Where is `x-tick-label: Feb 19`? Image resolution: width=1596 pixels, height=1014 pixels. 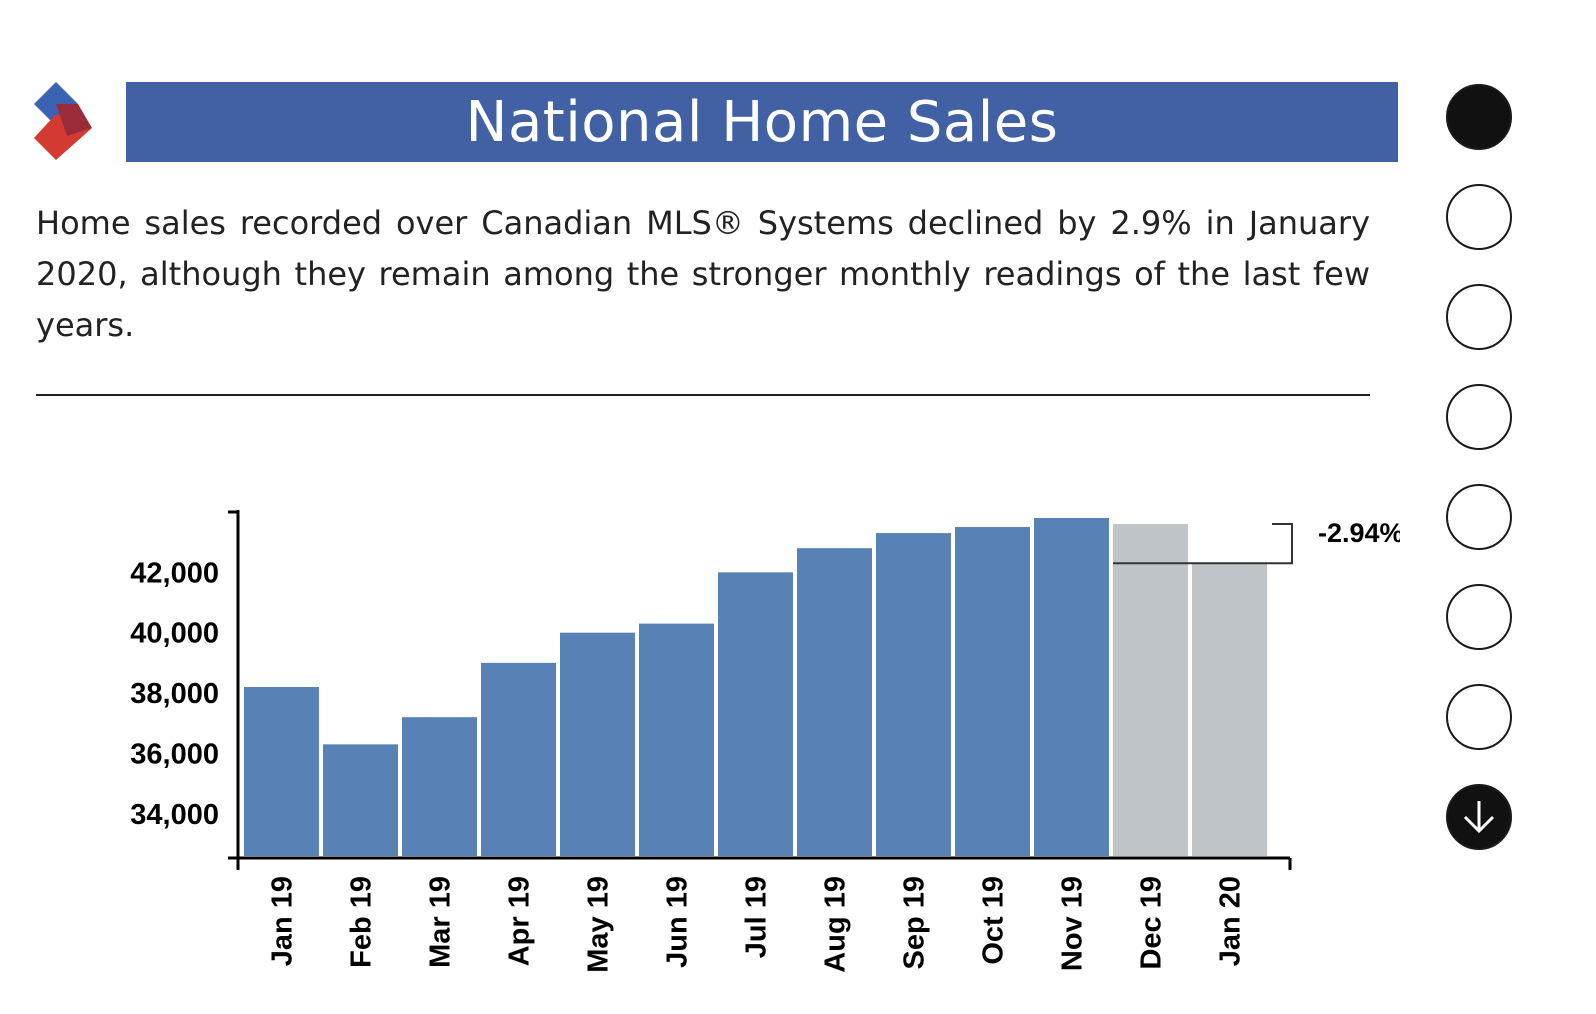 x-tick-label: Feb 19 is located at coordinates (362, 922).